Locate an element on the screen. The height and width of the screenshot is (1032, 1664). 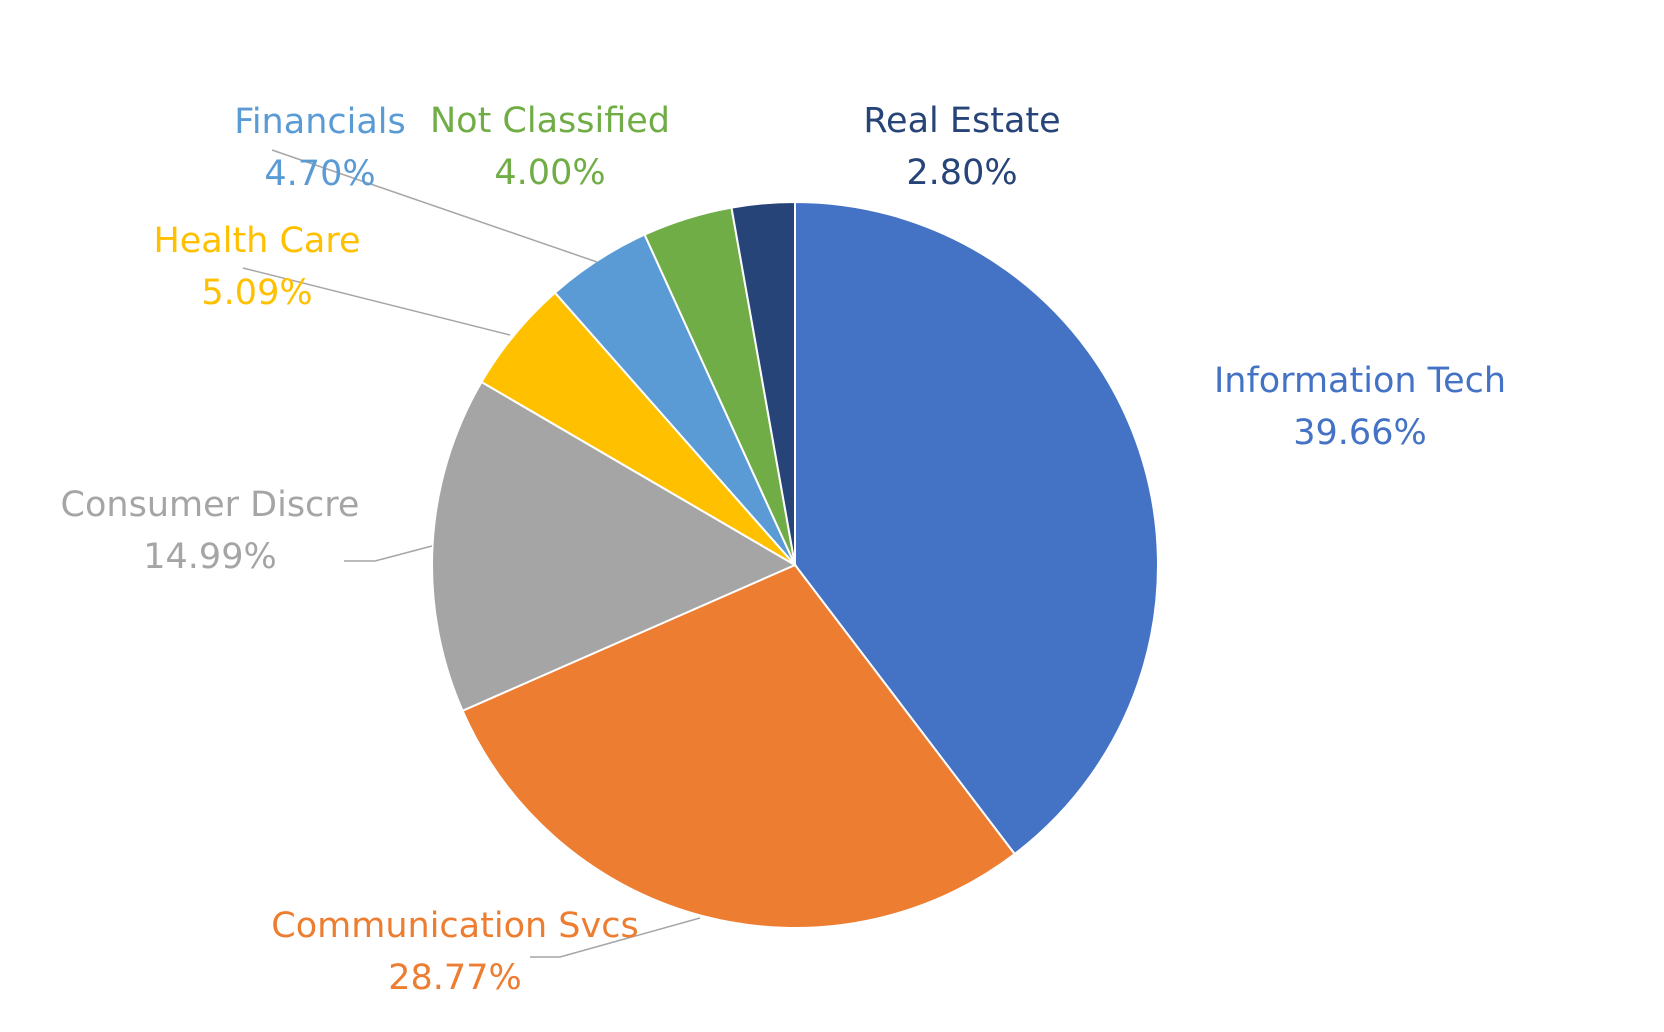
slice-value-label: 4.00% is located at coordinates (549, 173).